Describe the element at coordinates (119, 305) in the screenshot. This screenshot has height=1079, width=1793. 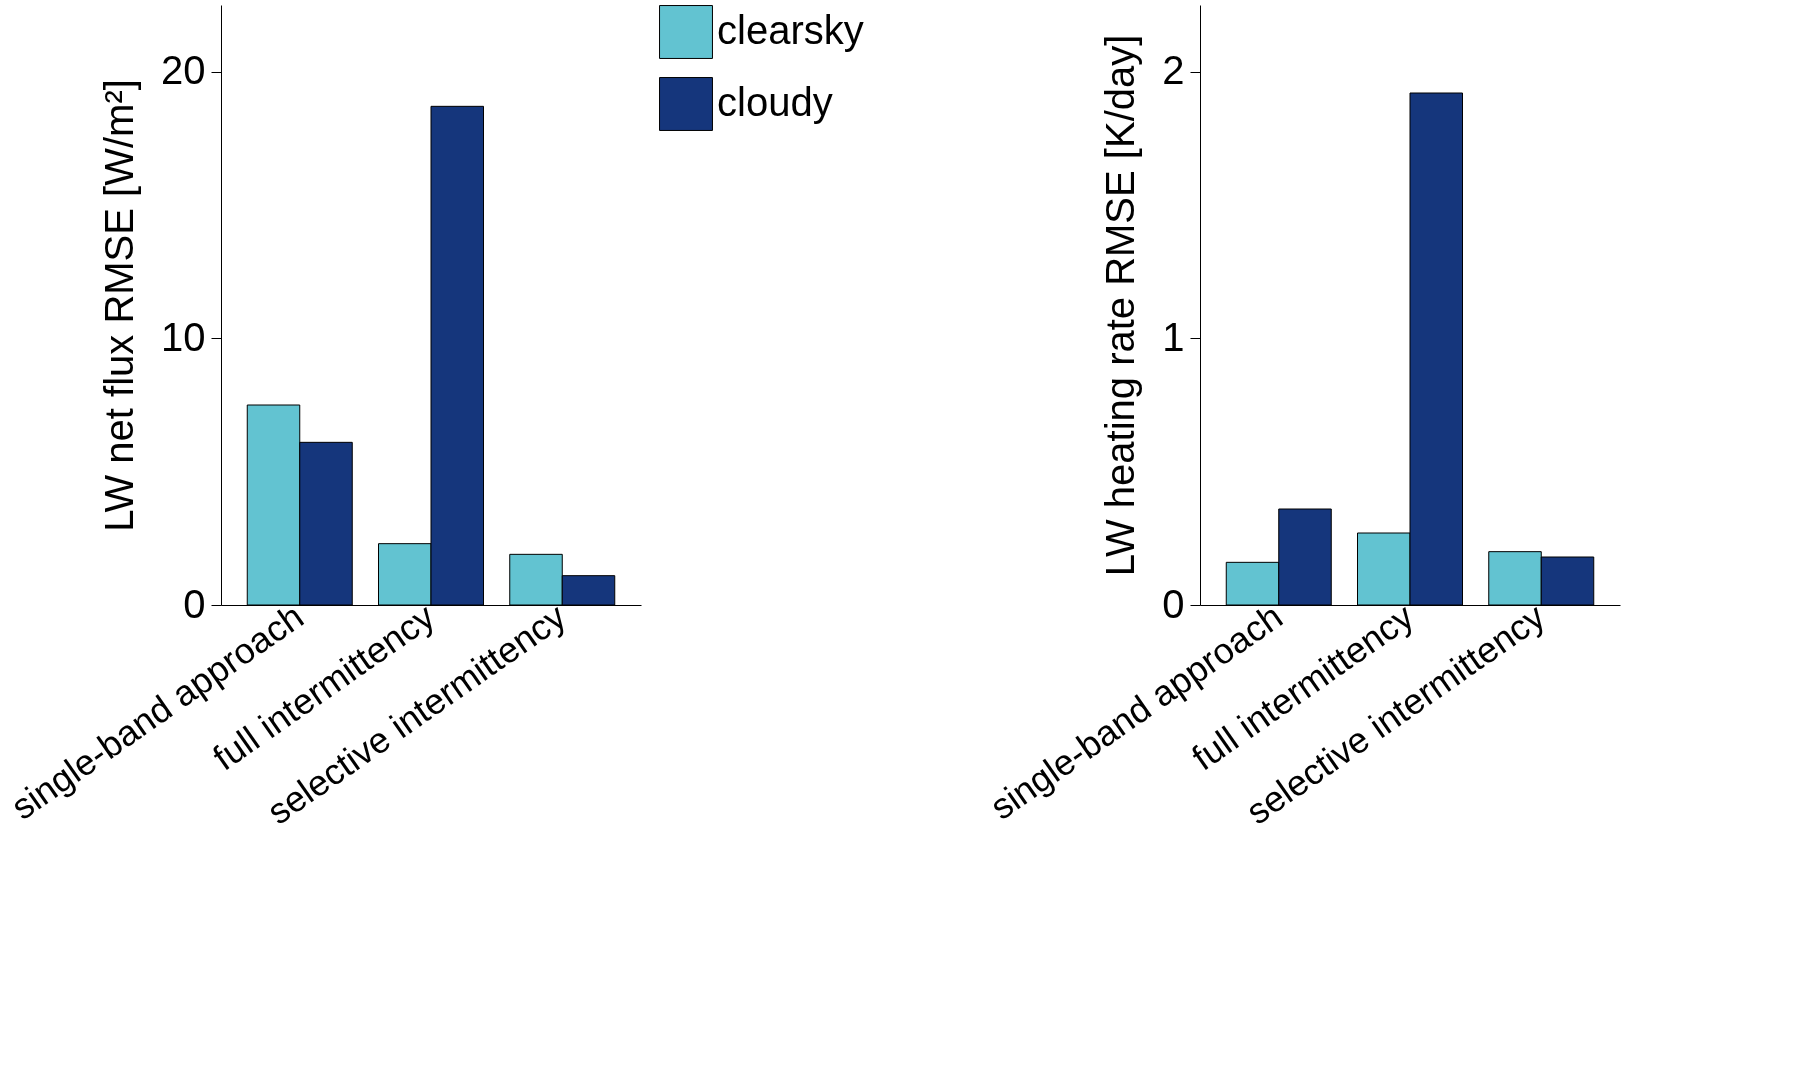
I see `y-axis-title: LW net flux RMSE [W/m²]` at that location.